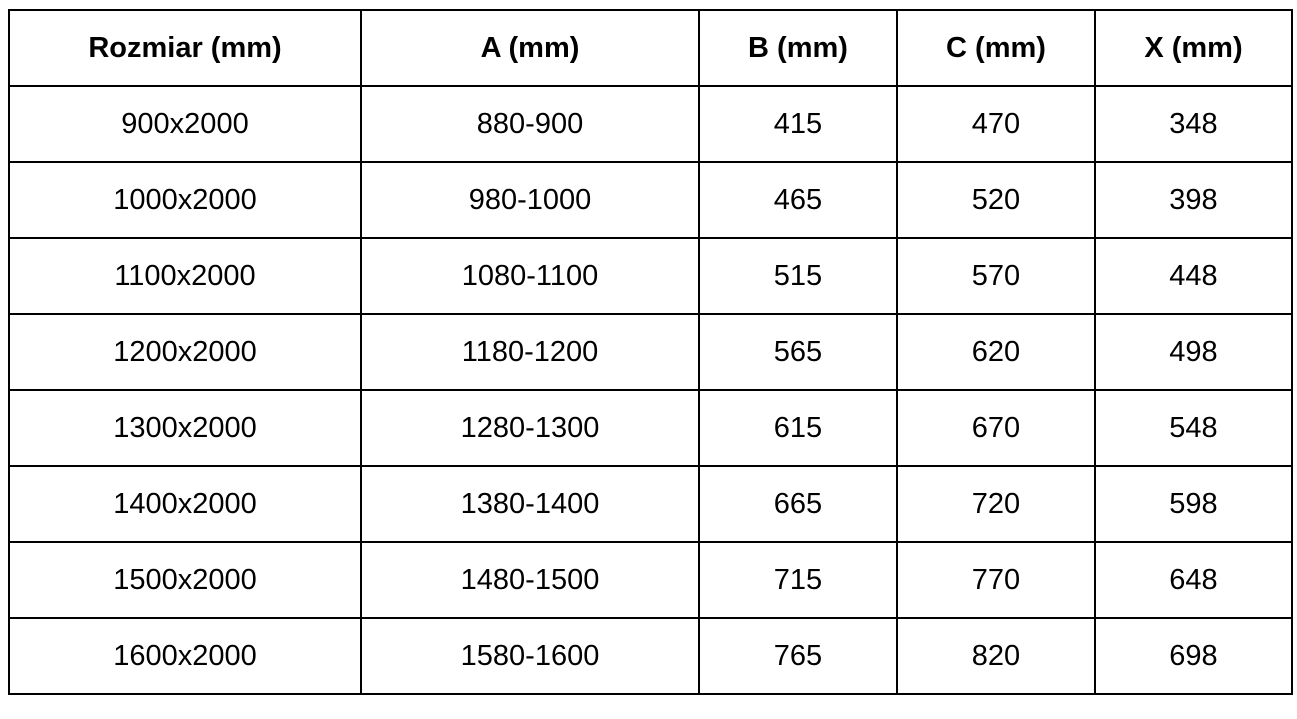 This screenshot has height=719, width=1297. What do you see at coordinates (185, 504) in the screenshot?
I see `table-cell: 1400x2000` at bounding box center [185, 504].